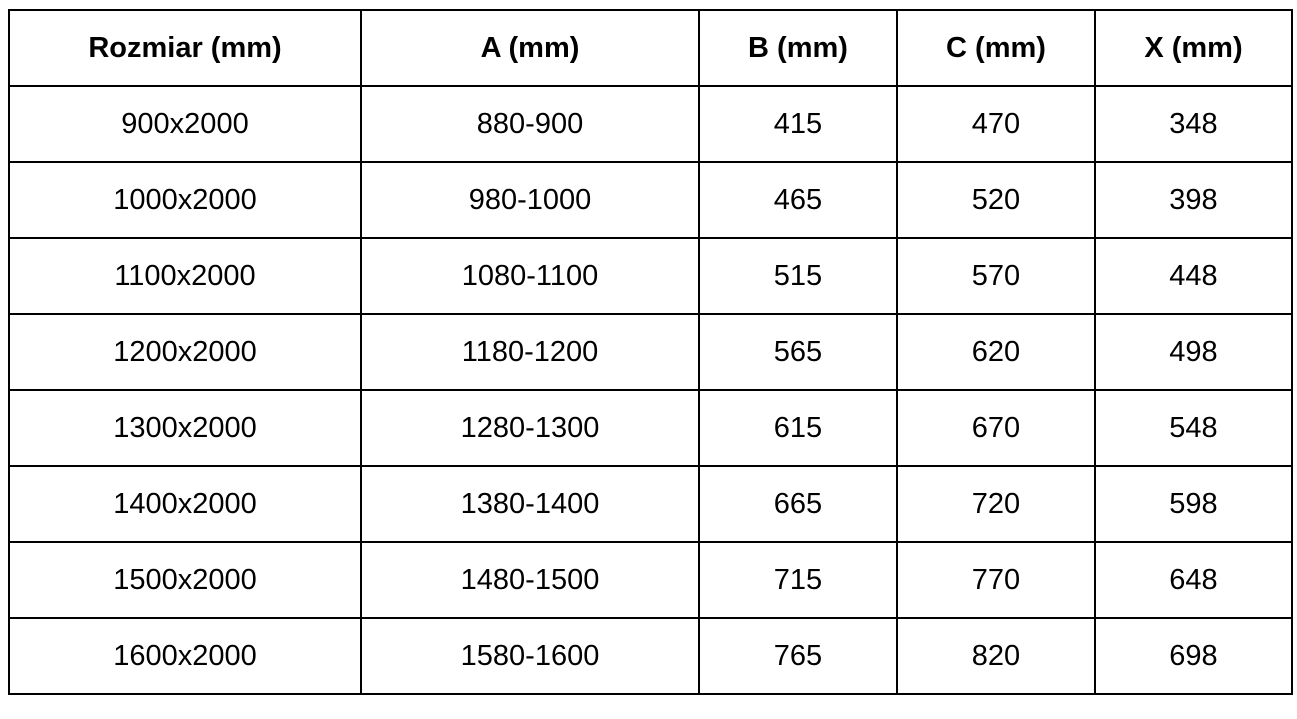 This screenshot has height=719, width=1297. What do you see at coordinates (185, 504) in the screenshot?
I see `table-cell: 1400x2000` at bounding box center [185, 504].